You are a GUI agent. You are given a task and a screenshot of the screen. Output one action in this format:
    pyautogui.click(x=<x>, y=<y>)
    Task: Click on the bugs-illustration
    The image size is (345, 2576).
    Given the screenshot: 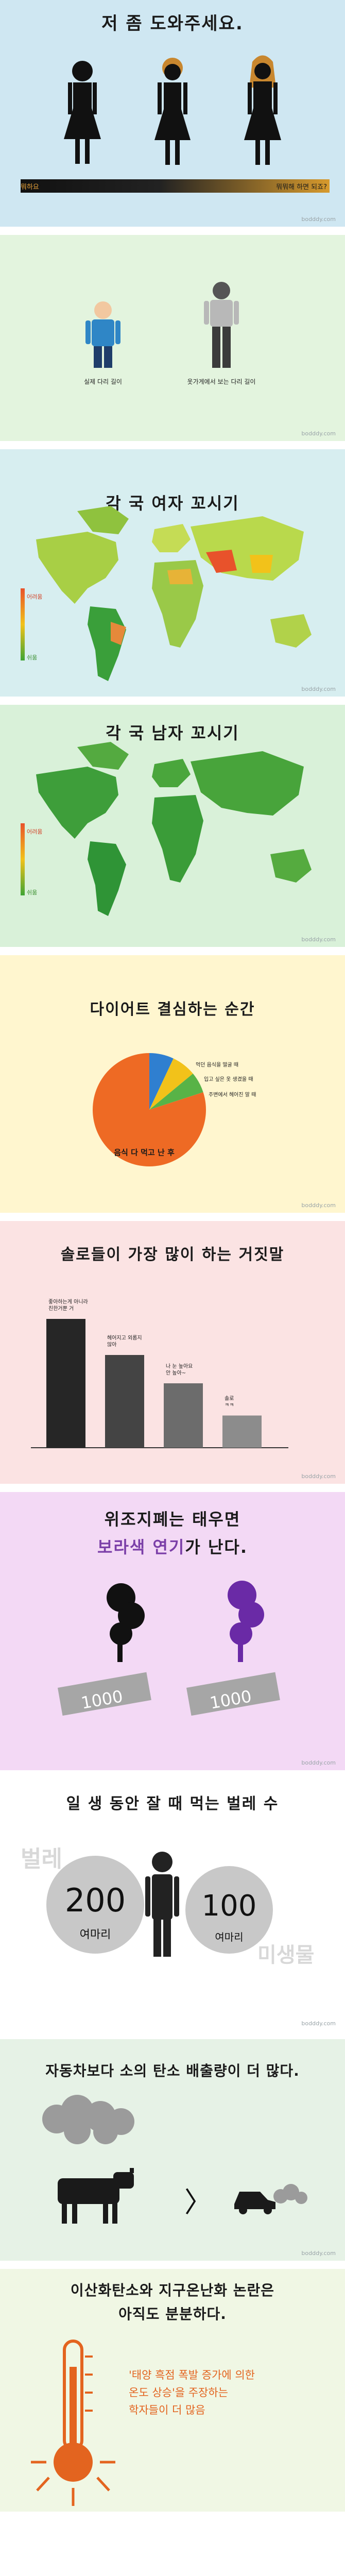 What is the action you would take?
    pyautogui.click(x=160, y=1904)
    